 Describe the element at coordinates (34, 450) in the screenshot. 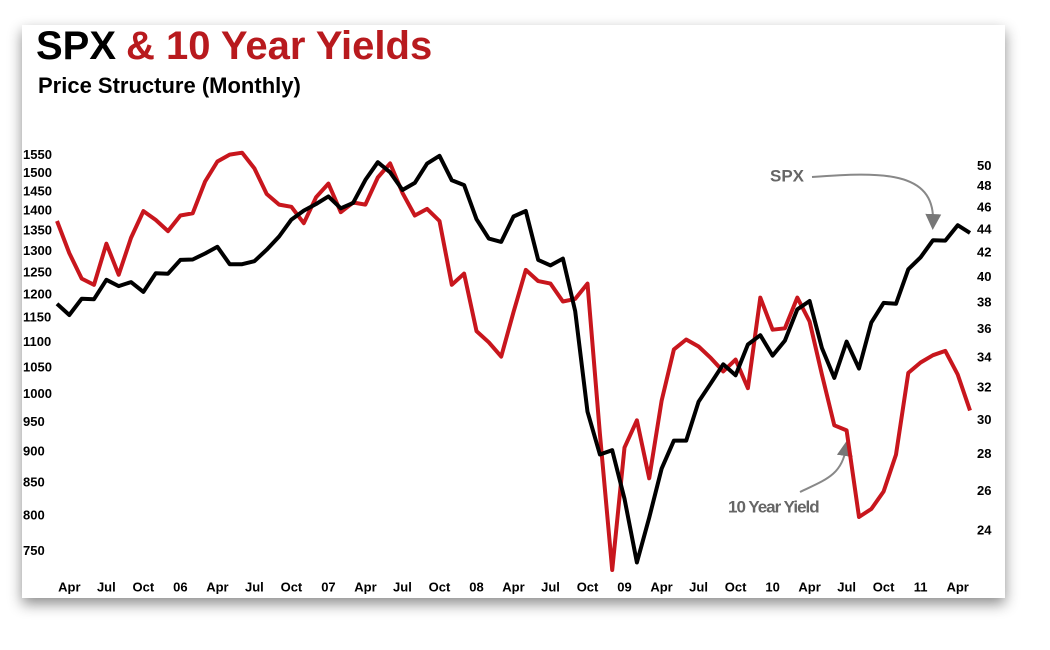

I see `y-tick-label: 900` at that location.